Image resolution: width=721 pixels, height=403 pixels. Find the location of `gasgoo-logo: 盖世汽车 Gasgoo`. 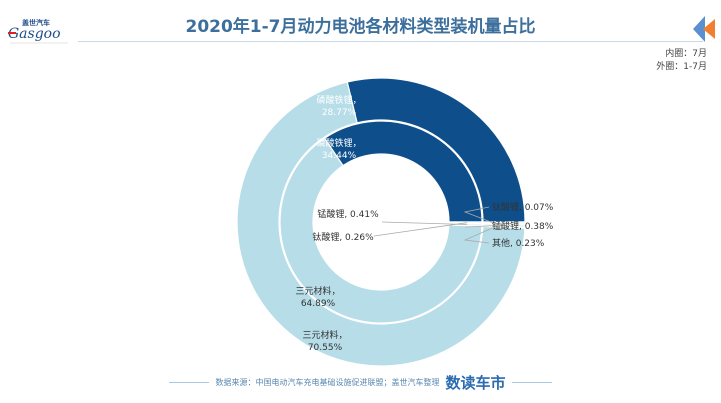

gasgoo-logo: 盖世汽车 Gasgoo is located at coordinates (38, 31).